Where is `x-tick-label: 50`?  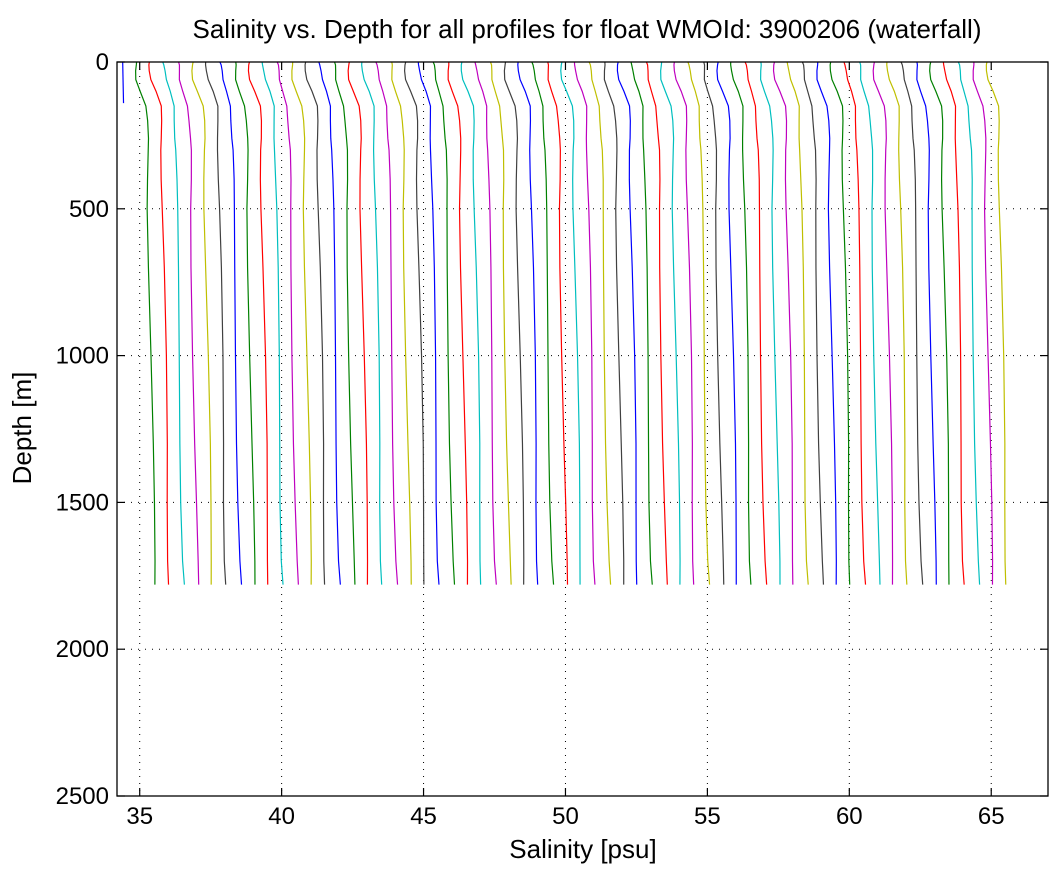
x-tick-label: 50 is located at coordinates (565, 816).